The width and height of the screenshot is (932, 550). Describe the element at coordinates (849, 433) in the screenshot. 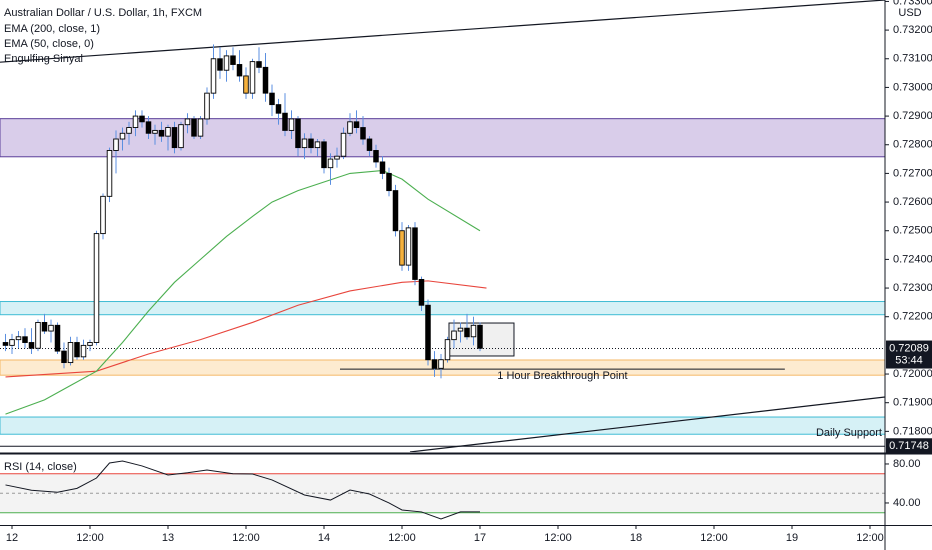

I see `support-text: Daily Support` at that location.